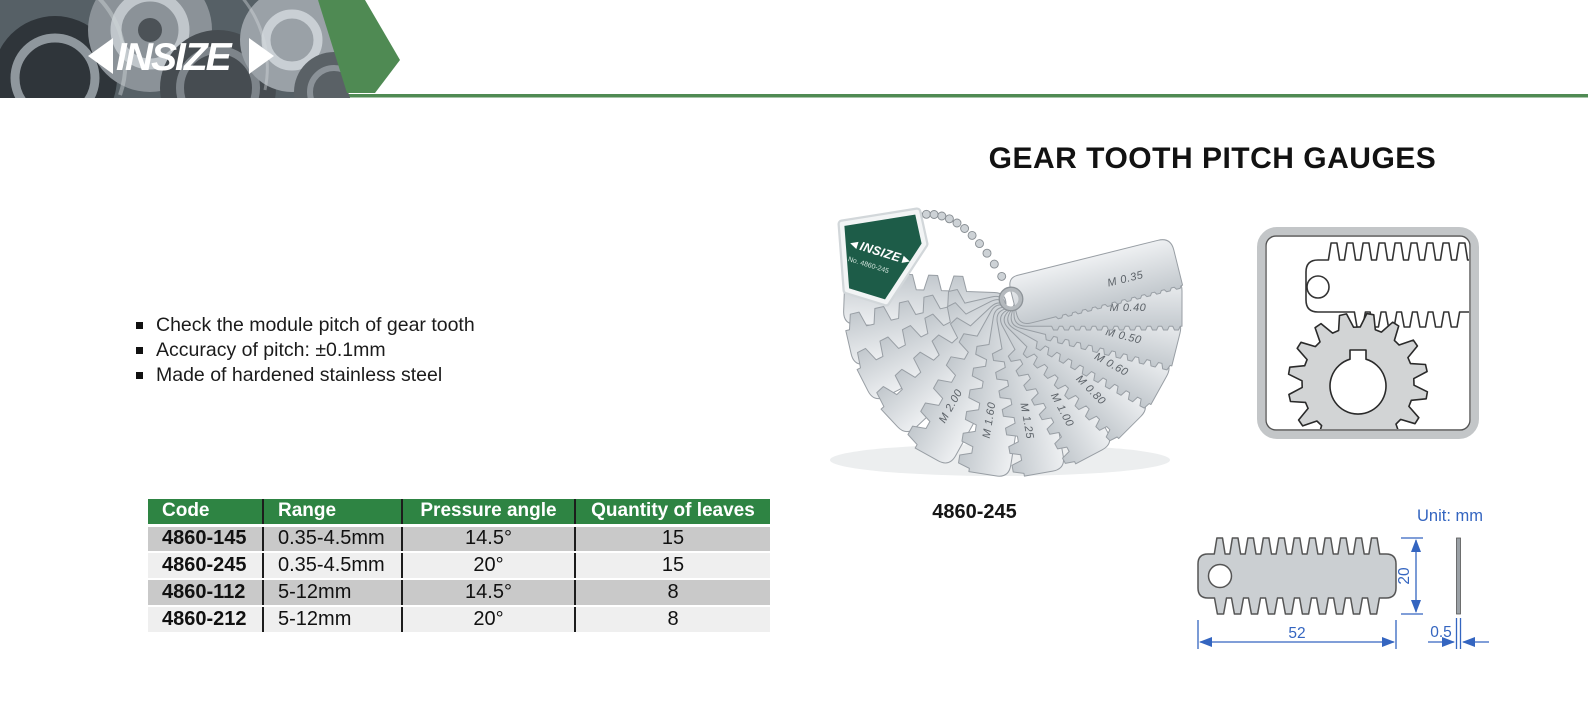  Describe the element at coordinates (1297, 576) in the screenshot. I see `leaf-front-view` at that location.